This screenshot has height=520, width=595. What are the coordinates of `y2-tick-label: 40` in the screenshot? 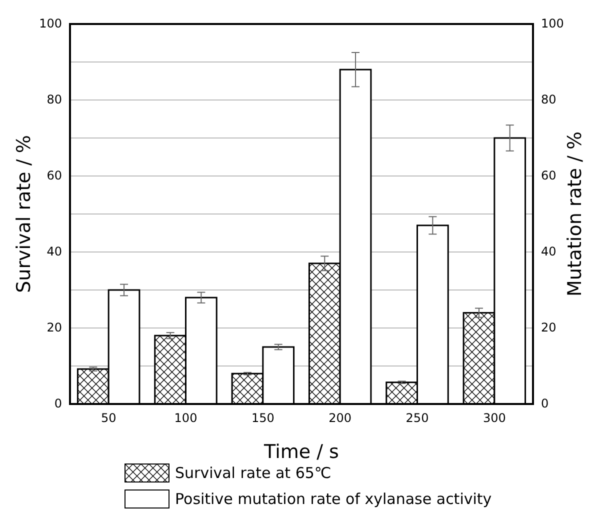 It's located at (548, 251).